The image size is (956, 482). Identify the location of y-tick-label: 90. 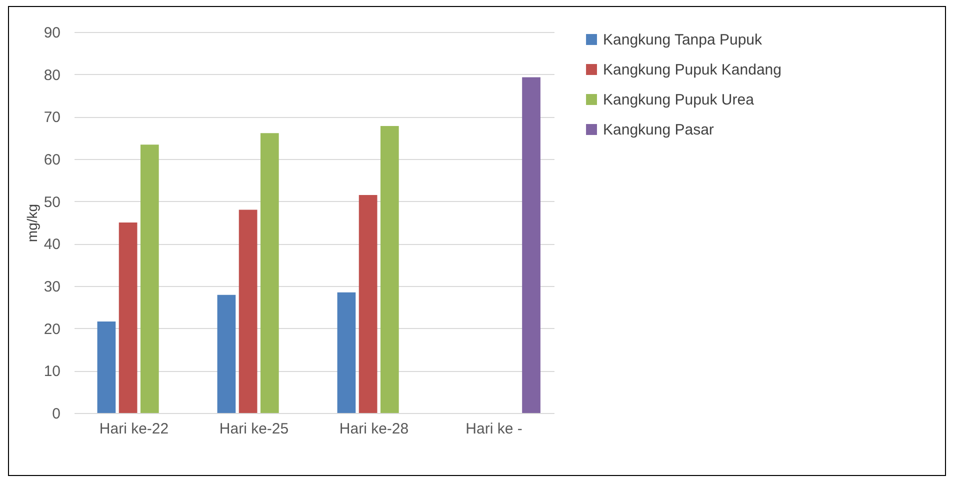
(52, 33).